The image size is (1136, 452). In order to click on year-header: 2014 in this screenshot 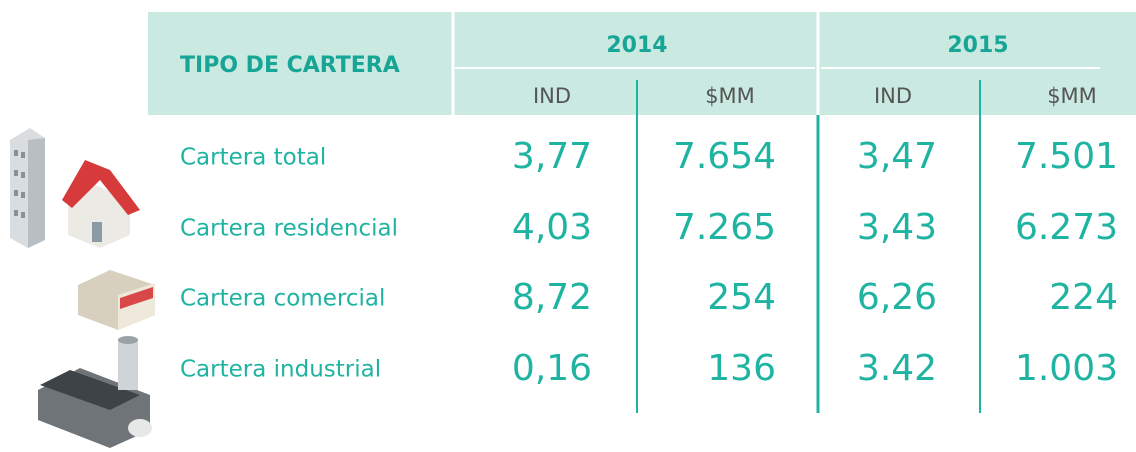, I will do `click(636, 45)`.